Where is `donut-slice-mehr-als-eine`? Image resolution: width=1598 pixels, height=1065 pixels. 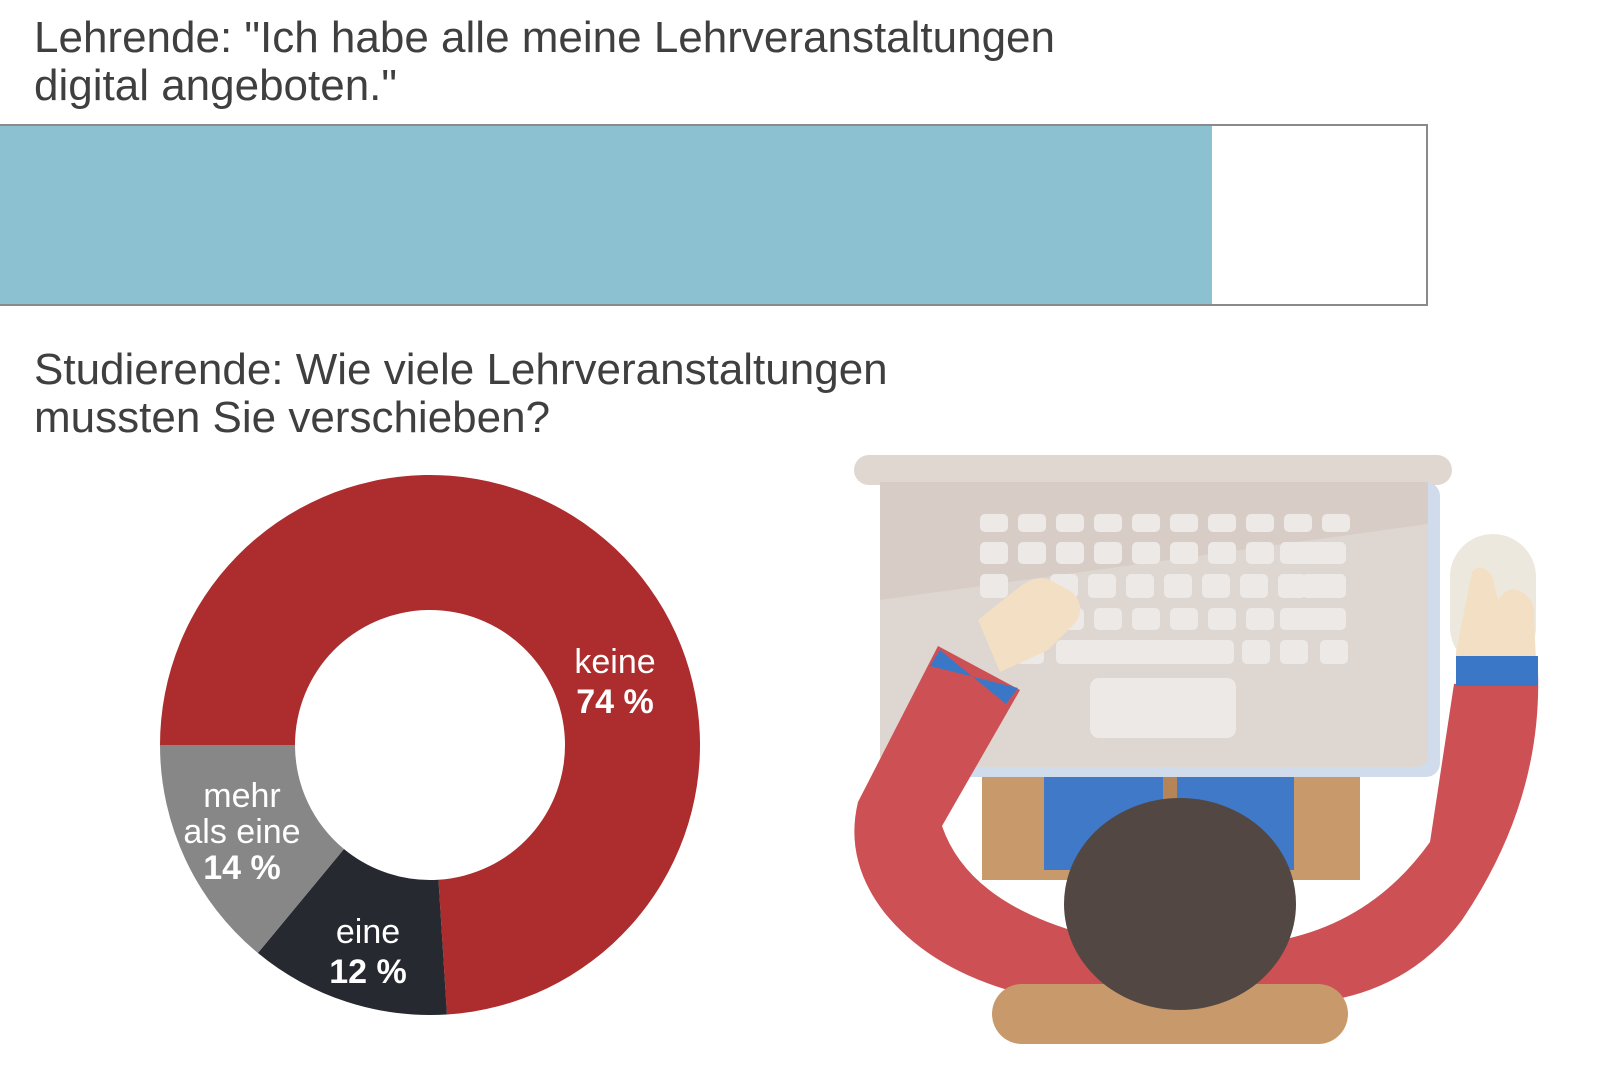 donut-slice-mehr-als-eine is located at coordinates (252, 849).